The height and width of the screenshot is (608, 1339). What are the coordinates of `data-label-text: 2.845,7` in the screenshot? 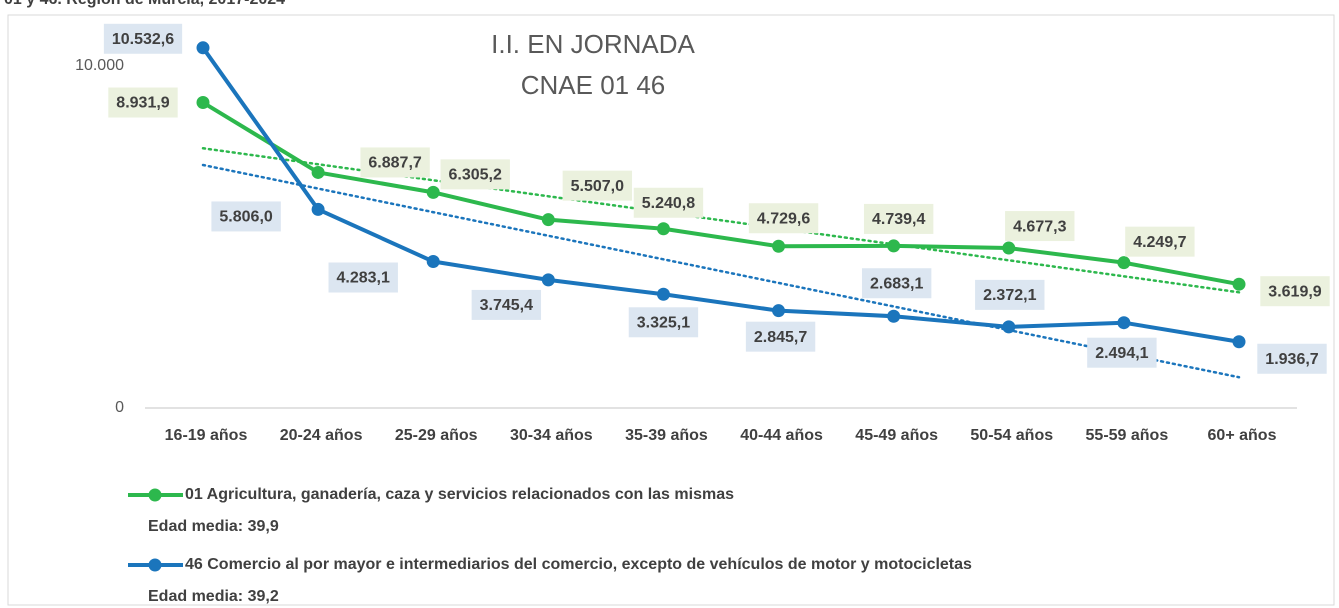 It's located at (780, 337).